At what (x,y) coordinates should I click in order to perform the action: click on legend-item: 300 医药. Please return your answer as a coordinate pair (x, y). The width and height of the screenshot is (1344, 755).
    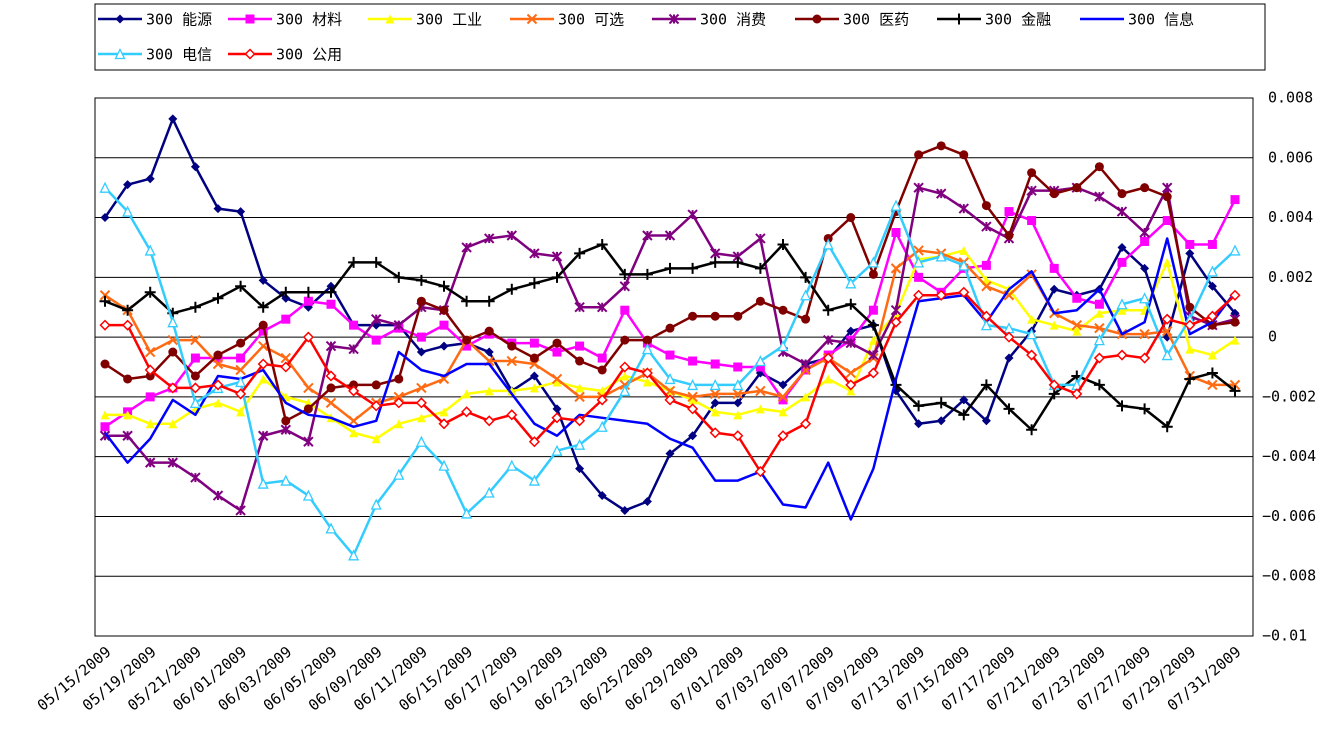
    Looking at the image, I should click on (852, 20).